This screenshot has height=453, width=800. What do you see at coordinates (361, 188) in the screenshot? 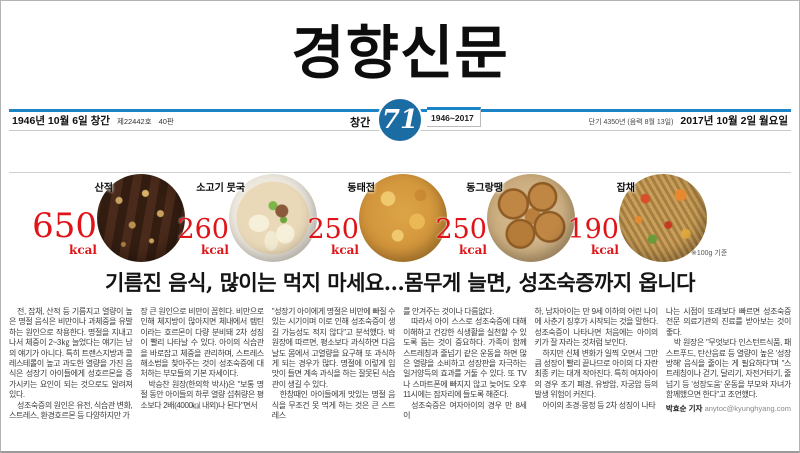
I see `food-name: 동태전` at bounding box center [361, 188].